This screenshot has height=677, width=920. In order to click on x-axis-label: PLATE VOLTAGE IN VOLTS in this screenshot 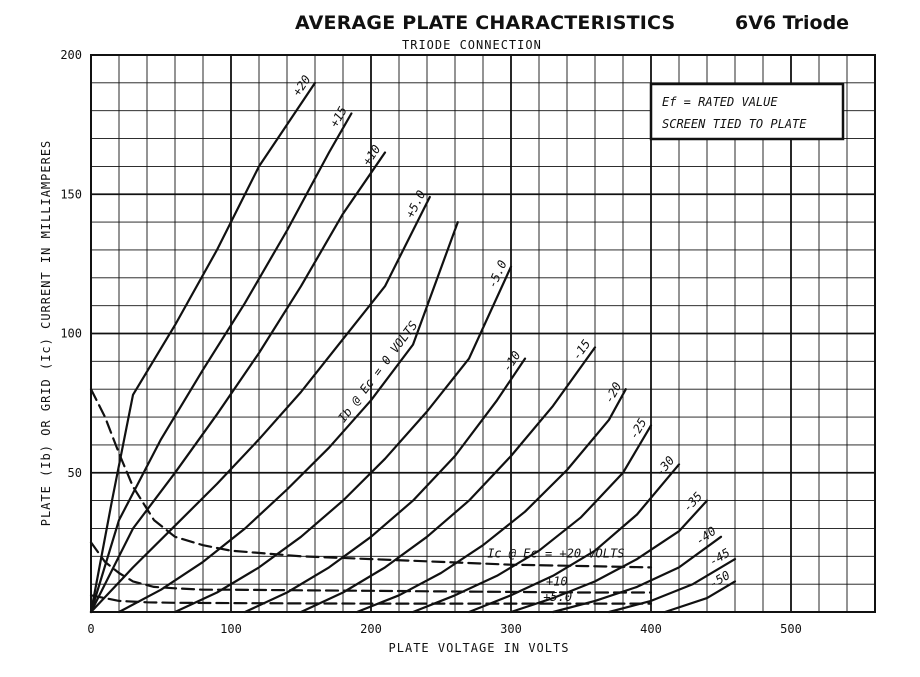, I will do `click(479, 648)`.